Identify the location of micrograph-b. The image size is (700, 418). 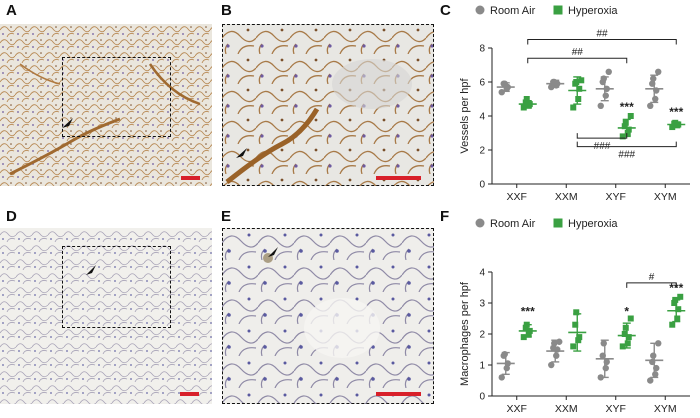
(328, 105).